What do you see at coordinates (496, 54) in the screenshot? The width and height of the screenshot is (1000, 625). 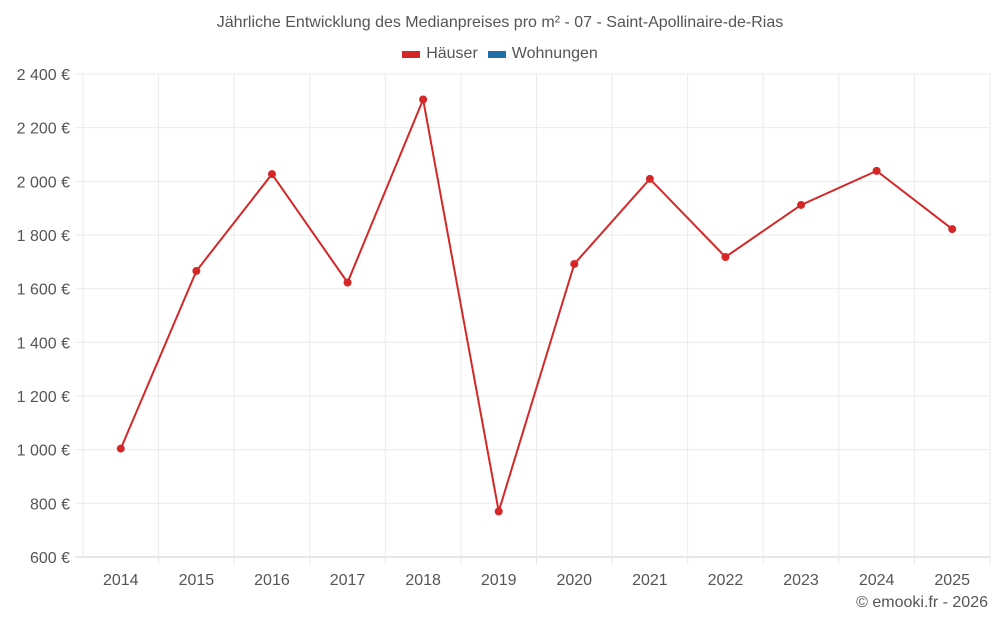 I see `legend-swatch-wohnungen` at bounding box center [496, 54].